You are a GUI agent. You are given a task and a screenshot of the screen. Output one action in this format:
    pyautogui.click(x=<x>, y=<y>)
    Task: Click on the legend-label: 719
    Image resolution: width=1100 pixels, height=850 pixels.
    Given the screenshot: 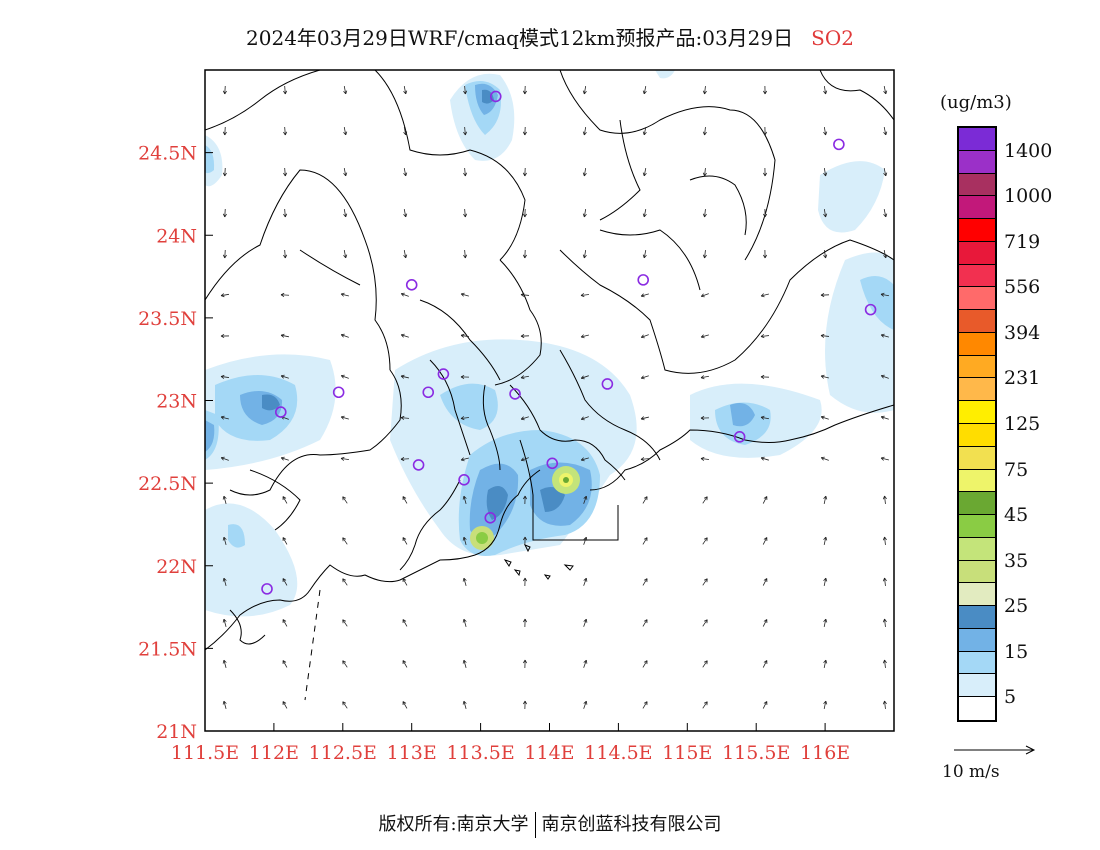 What is the action you would take?
    pyautogui.click(x=1022, y=241)
    